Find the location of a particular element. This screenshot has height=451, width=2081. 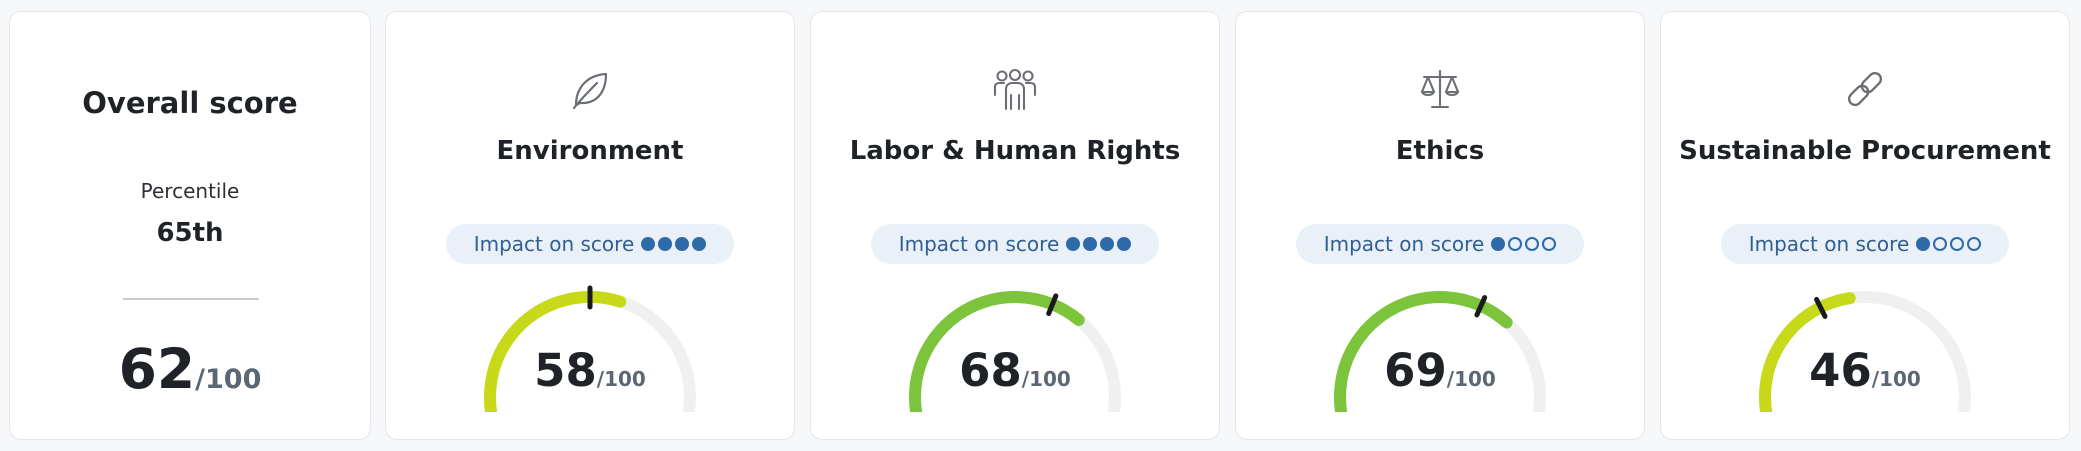

category-score-number: 68 is located at coordinates (990, 370).